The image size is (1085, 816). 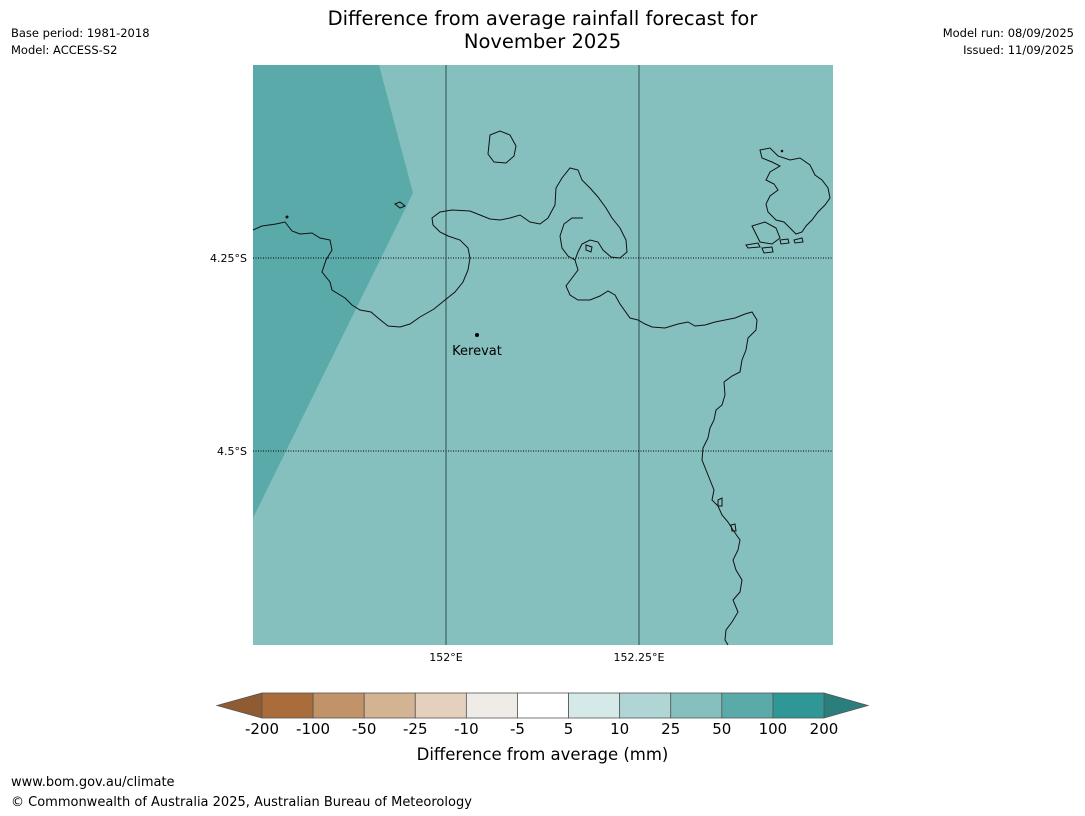 I want to click on coastline-islet-s1, so click(x=720, y=502).